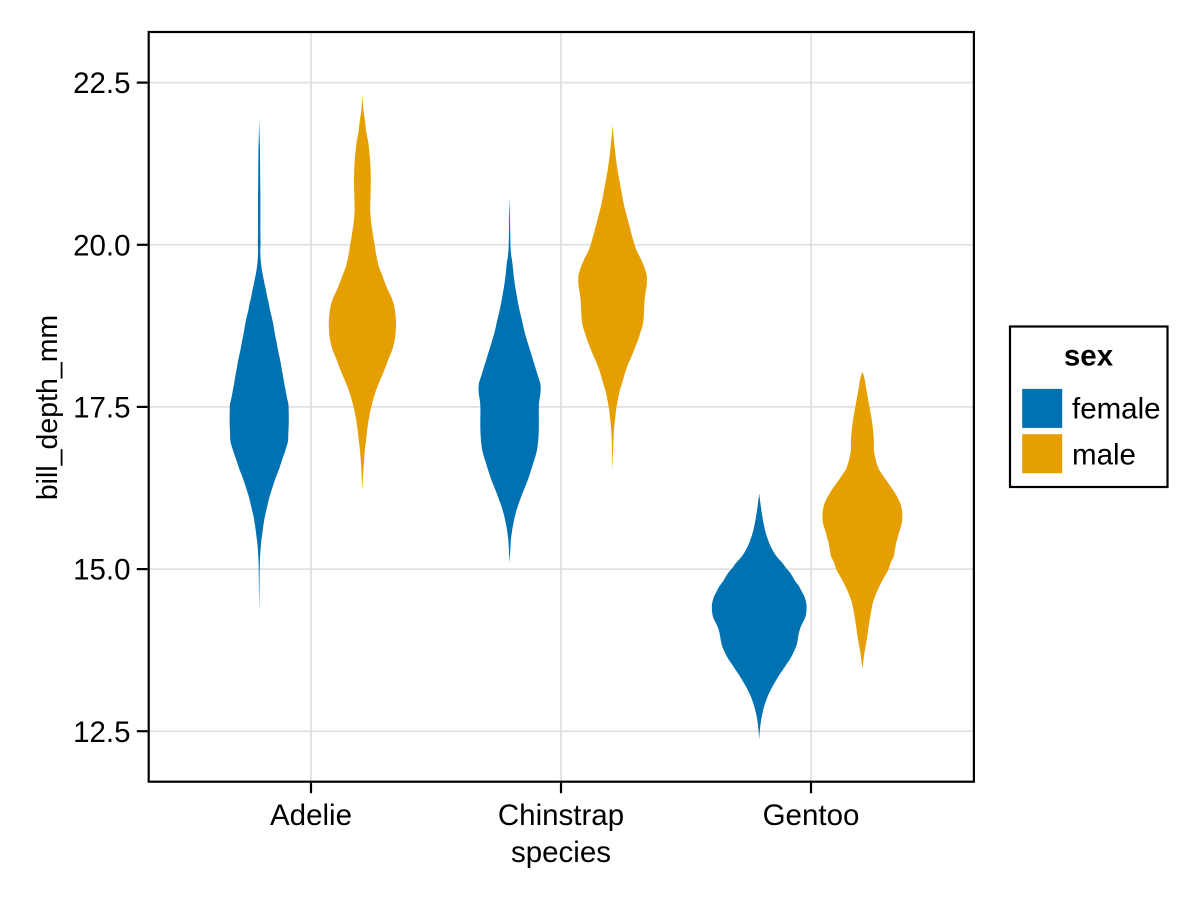  Describe the element at coordinates (811, 815) in the screenshot. I see `svg-text: Gentoo` at that location.